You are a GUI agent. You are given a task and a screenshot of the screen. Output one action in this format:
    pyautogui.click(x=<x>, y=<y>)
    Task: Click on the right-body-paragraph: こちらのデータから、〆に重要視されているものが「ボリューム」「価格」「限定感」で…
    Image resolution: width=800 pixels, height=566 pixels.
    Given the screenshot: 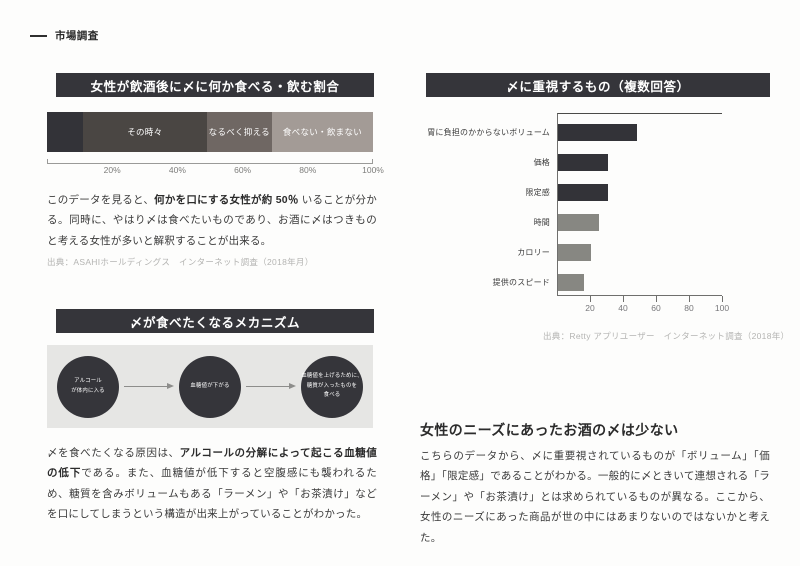 What is the action you would take?
    pyautogui.click(x=595, y=497)
    